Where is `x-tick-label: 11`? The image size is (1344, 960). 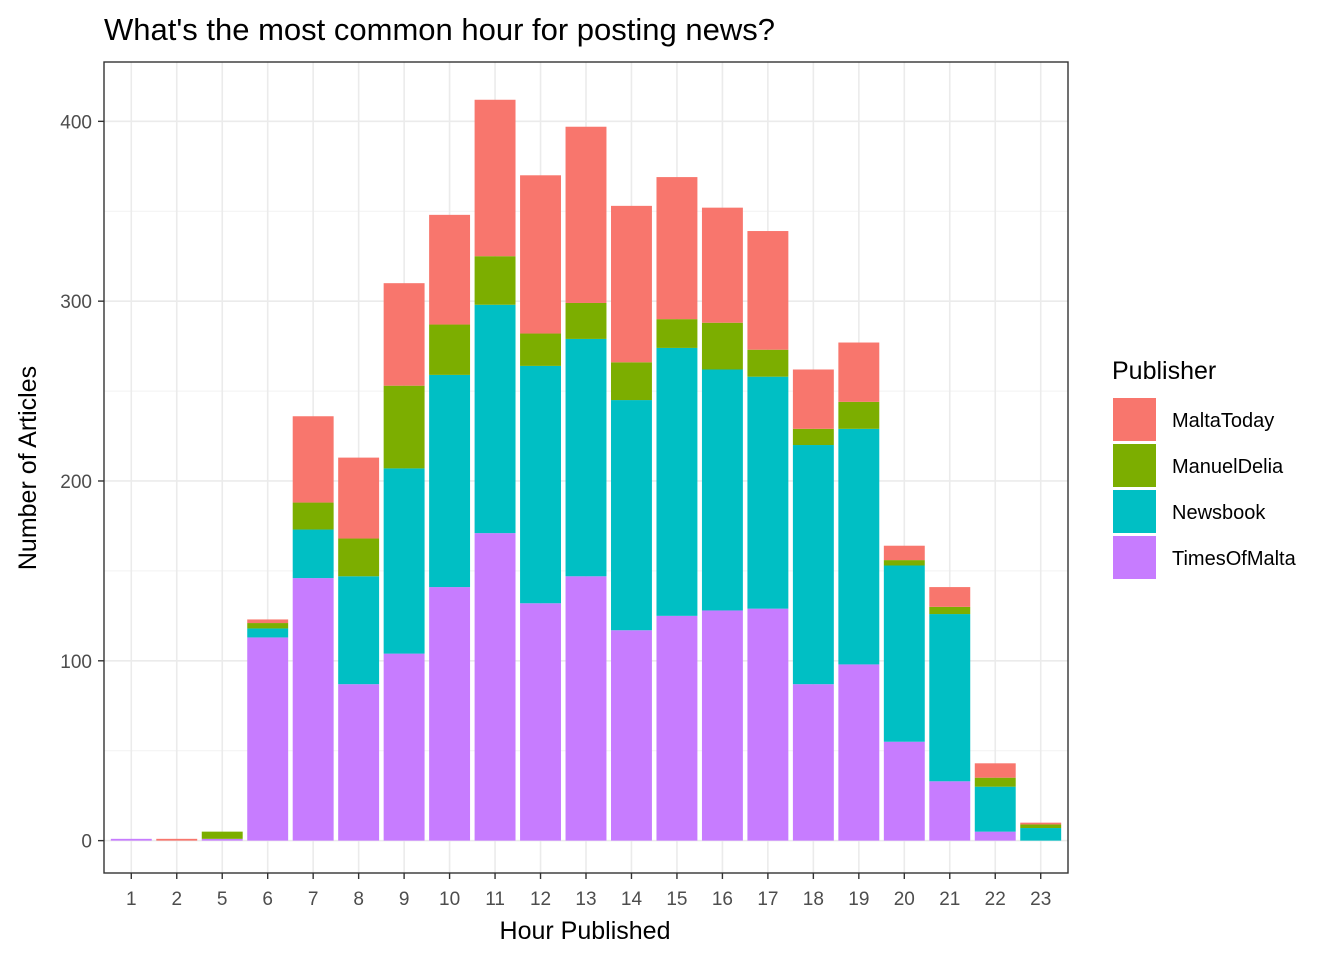
x-tick-label: 11 is located at coordinates (495, 899).